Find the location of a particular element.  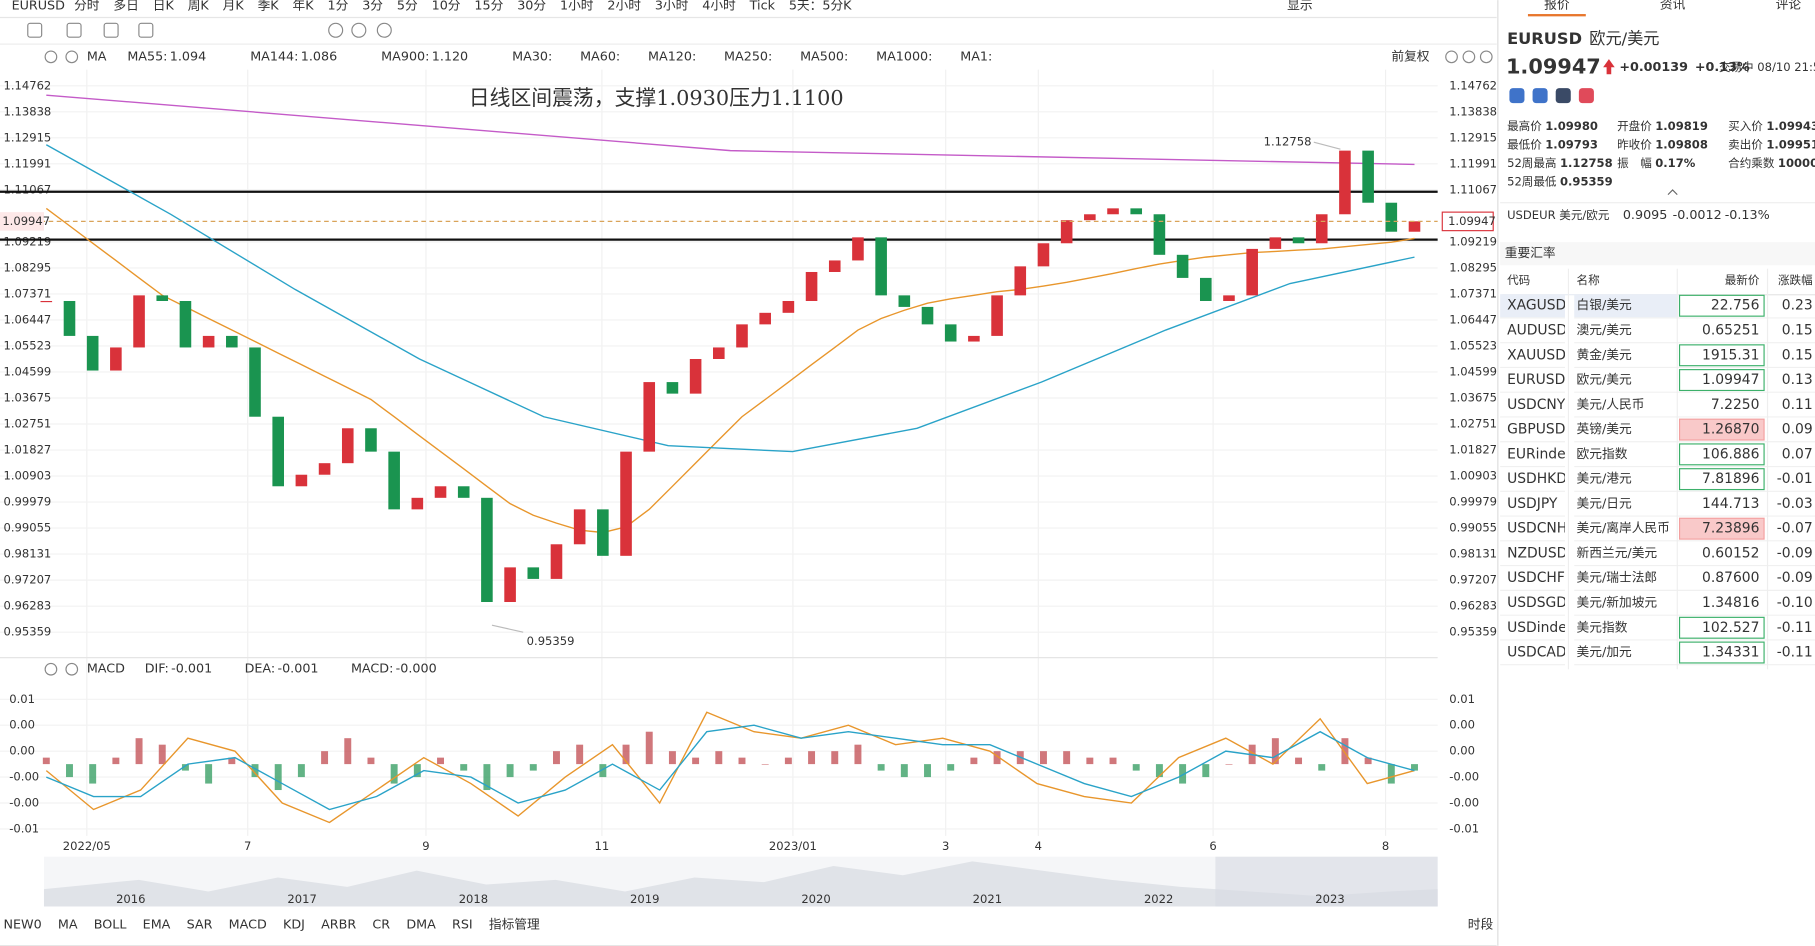

row-name: 英镑/美元 is located at coordinates (1604, 429).